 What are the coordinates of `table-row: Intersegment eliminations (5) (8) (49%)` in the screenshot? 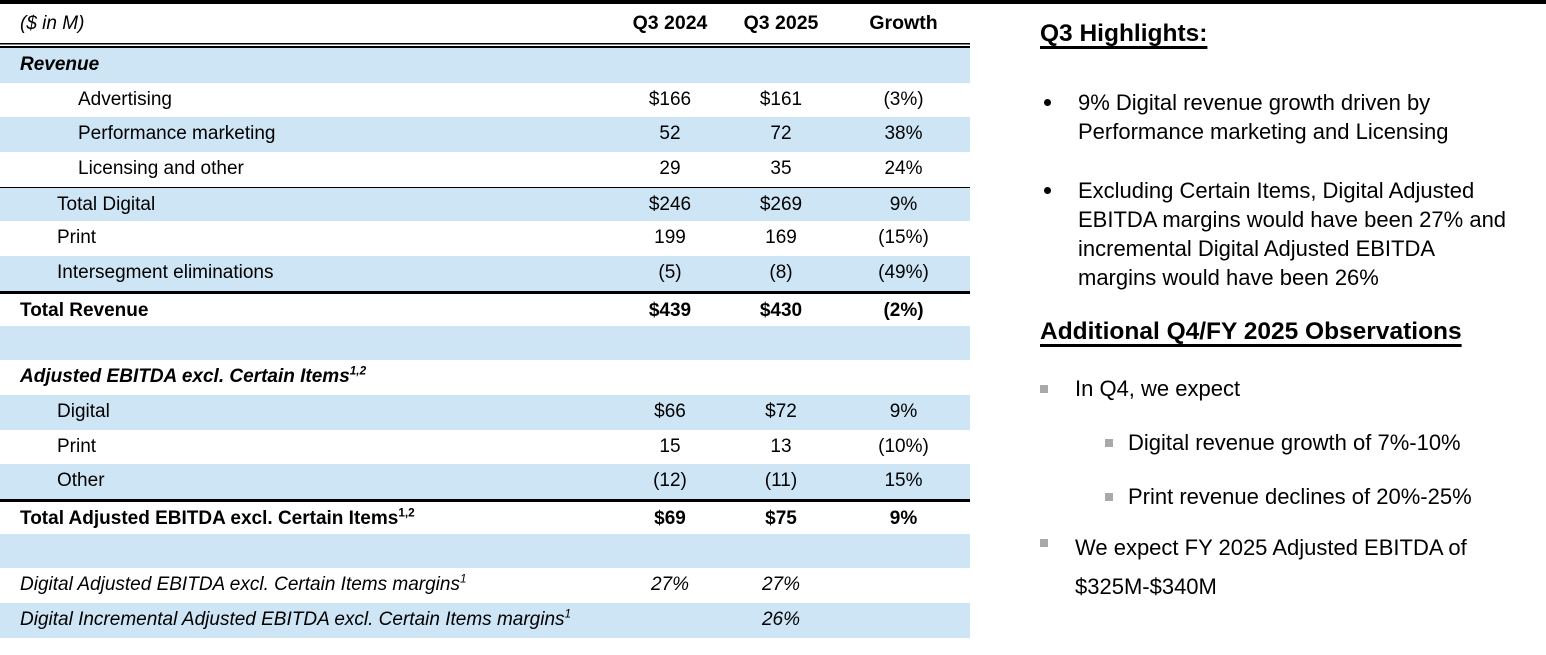 It's located at (485, 273).